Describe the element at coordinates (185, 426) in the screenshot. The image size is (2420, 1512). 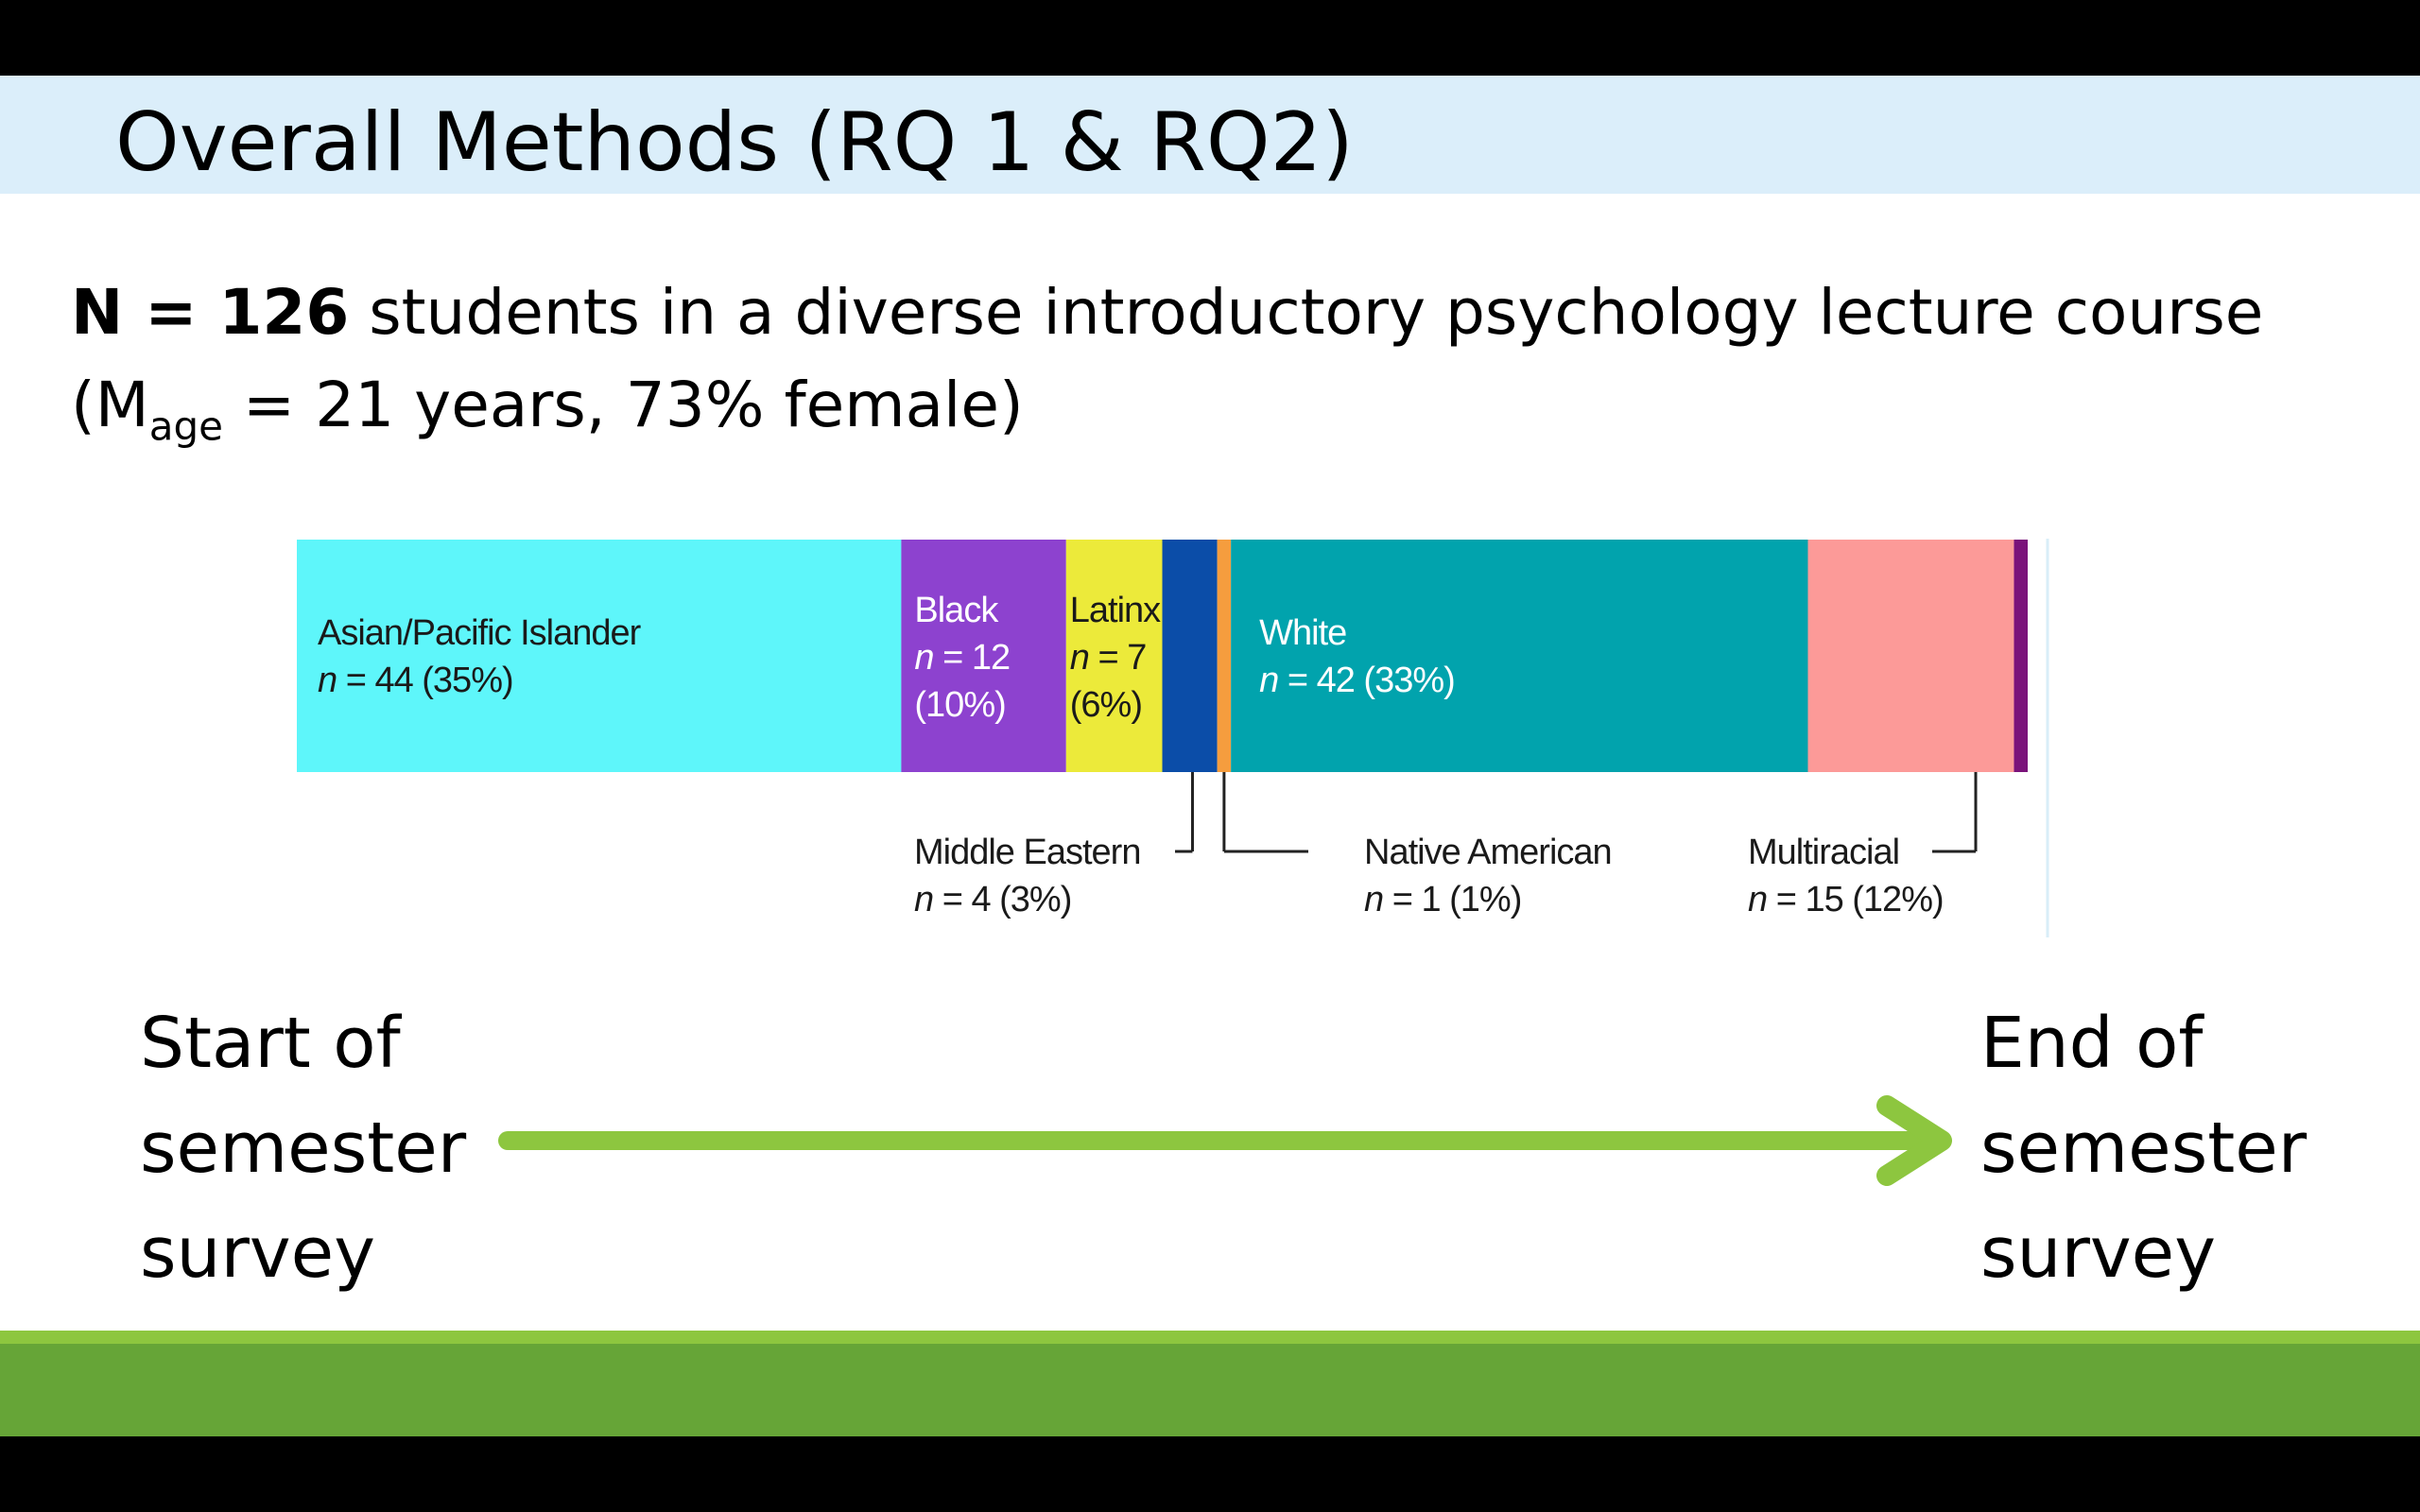
I see `age-subscript: age` at that location.